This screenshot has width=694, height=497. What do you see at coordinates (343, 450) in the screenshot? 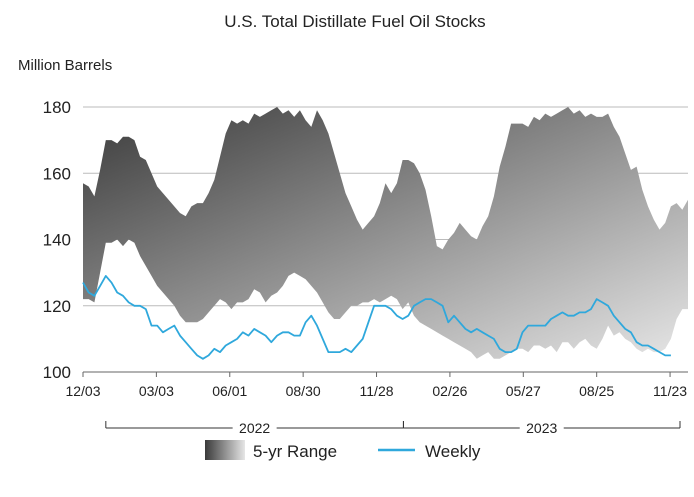
I see `legend: 5-yr Range Weekly` at bounding box center [343, 450].